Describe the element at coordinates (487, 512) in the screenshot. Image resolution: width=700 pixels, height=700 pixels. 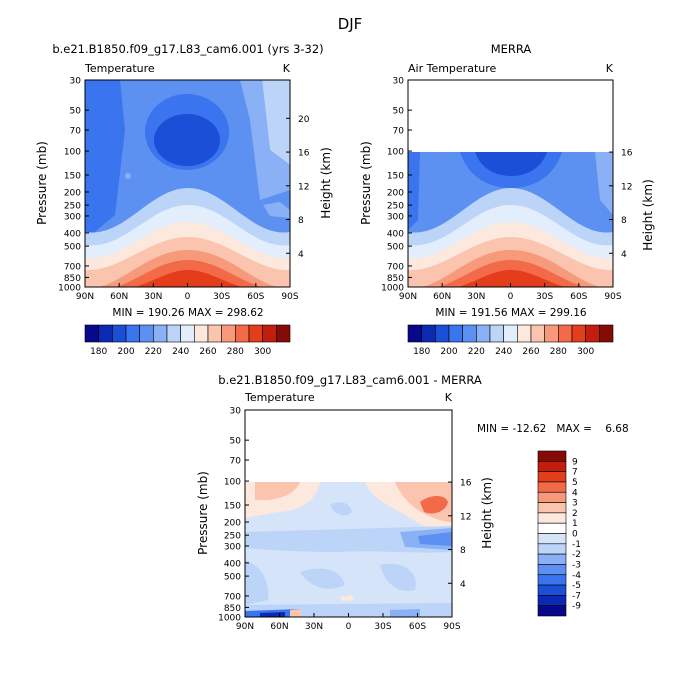
I see `panel-diff-ylabel-right: Height (km)` at that location.